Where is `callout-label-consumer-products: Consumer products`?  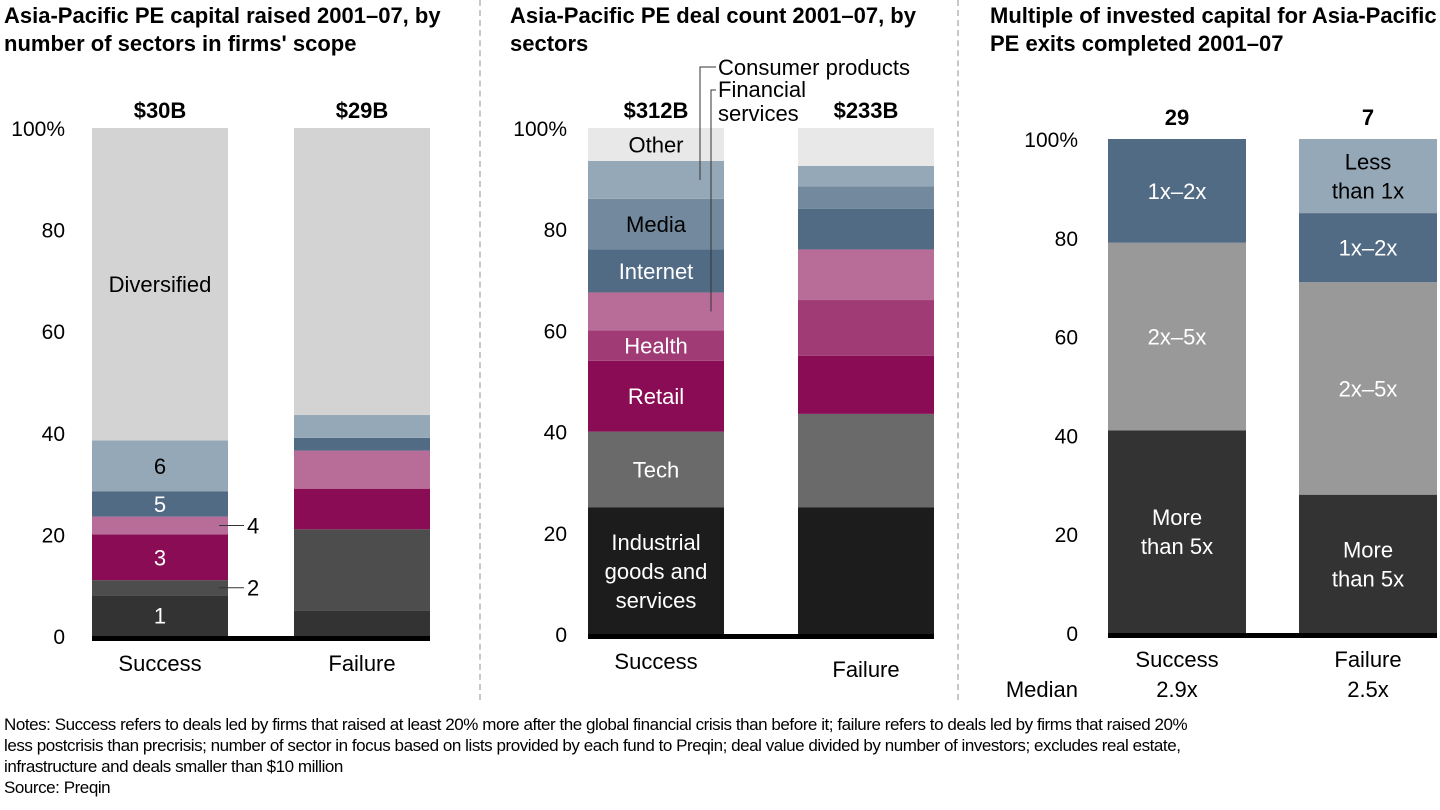
callout-label-consumer-products: Consumer products is located at coordinates (814, 67).